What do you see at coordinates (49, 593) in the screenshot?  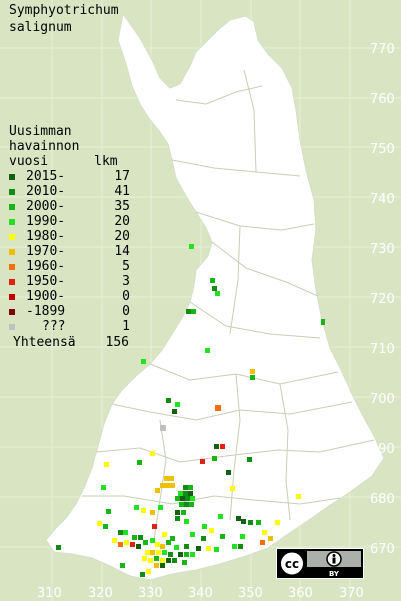 I see `x-tick: 310` at bounding box center [49, 593].